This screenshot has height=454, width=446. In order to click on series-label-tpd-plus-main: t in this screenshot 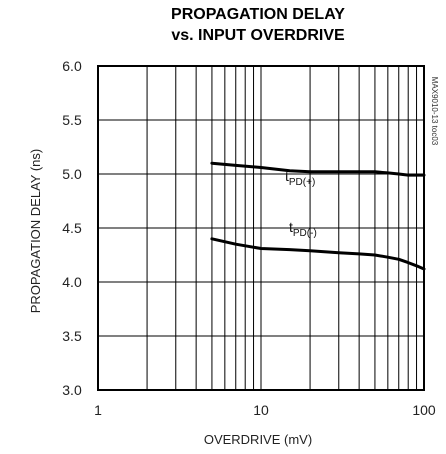, I will do `click(287, 176)`.